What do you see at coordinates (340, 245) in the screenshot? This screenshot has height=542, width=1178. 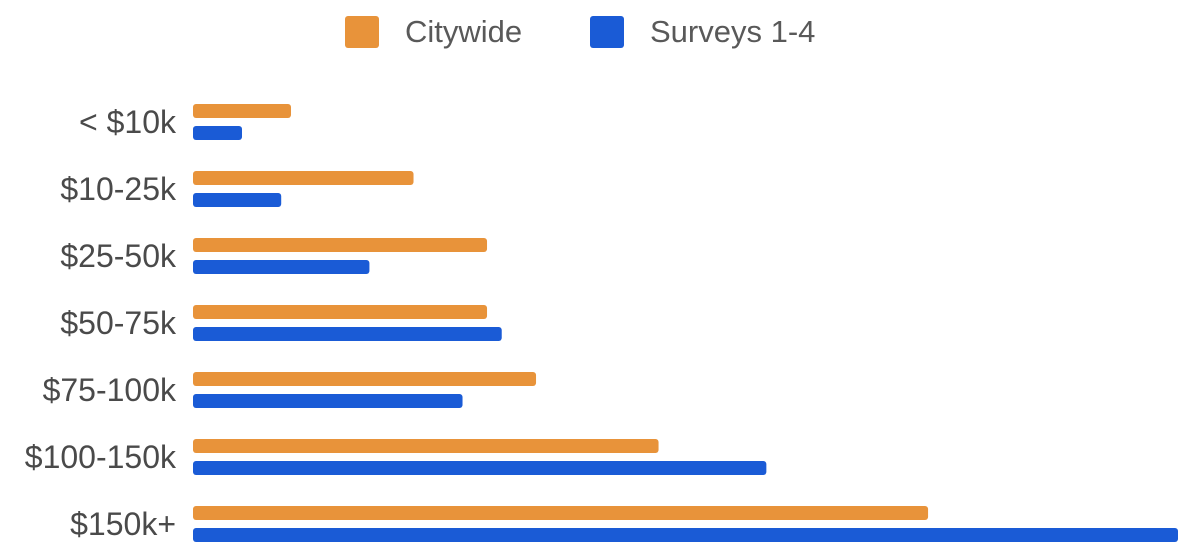 I see `bar-citywide-25-50k` at bounding box center [340, 245].